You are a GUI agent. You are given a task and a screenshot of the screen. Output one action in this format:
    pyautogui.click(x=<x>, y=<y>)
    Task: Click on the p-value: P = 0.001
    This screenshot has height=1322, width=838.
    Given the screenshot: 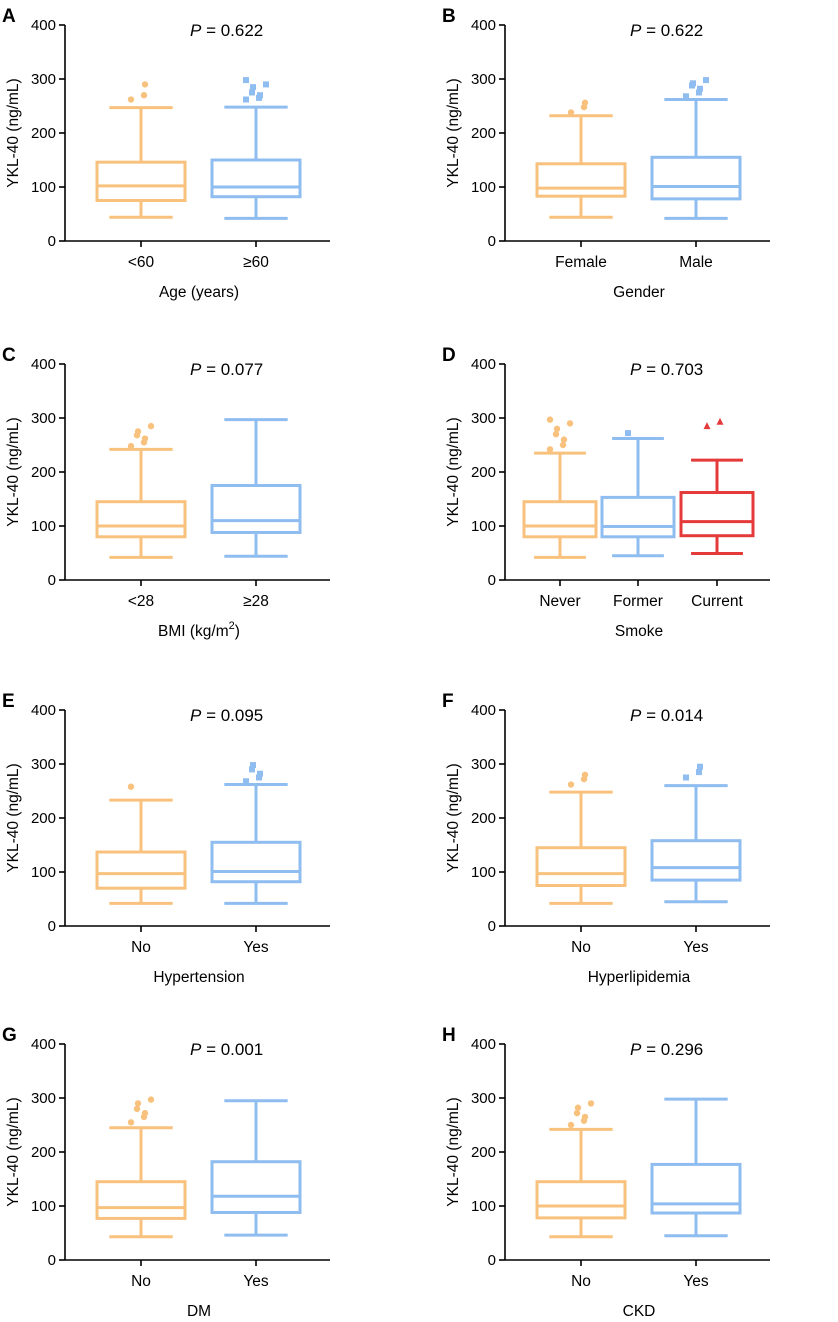 What is the action you would take?
    pyautogui.click(x=226, y=1049)
    